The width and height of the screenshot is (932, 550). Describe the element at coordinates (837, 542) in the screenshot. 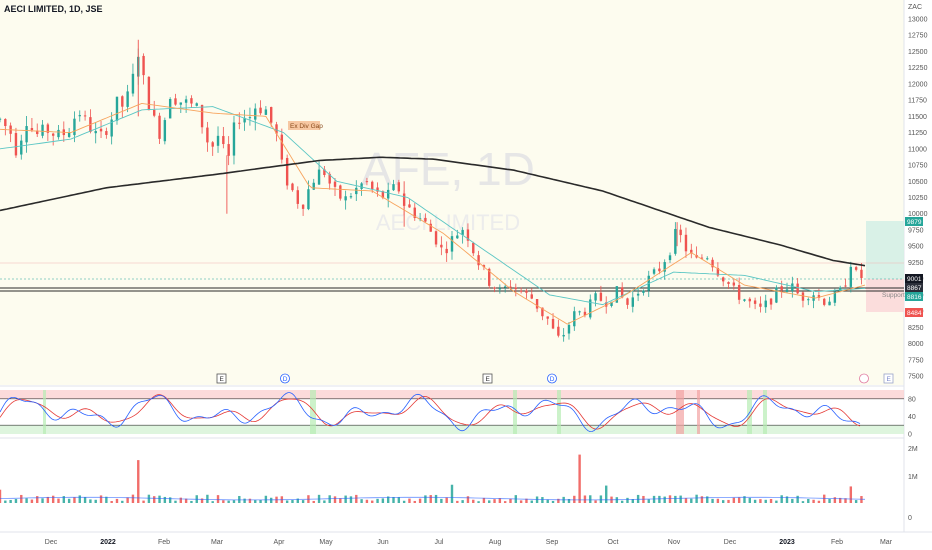

I see `time-tick-label: Feb` at that location.